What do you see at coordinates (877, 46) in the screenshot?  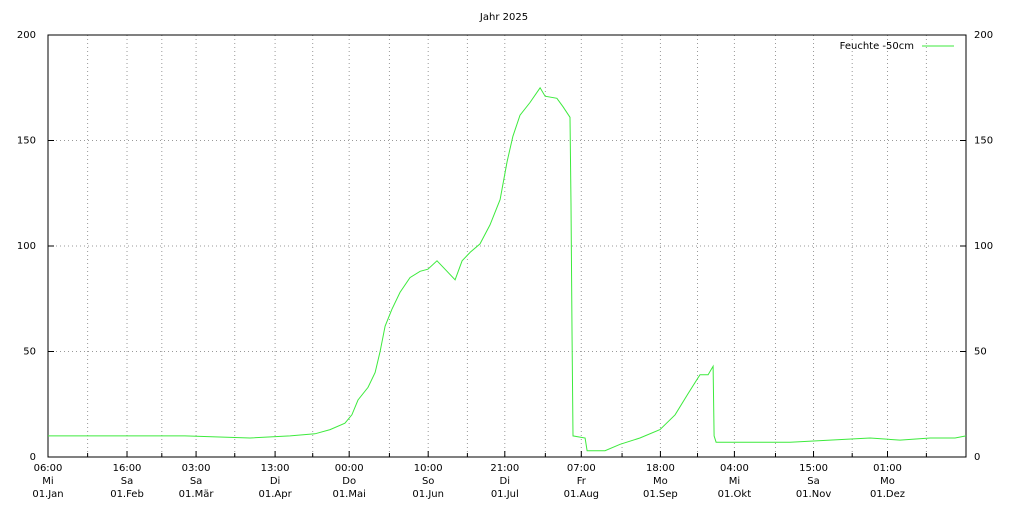 I see `legend-label: Feuchte -50cm` at bounding box center [877, 46].